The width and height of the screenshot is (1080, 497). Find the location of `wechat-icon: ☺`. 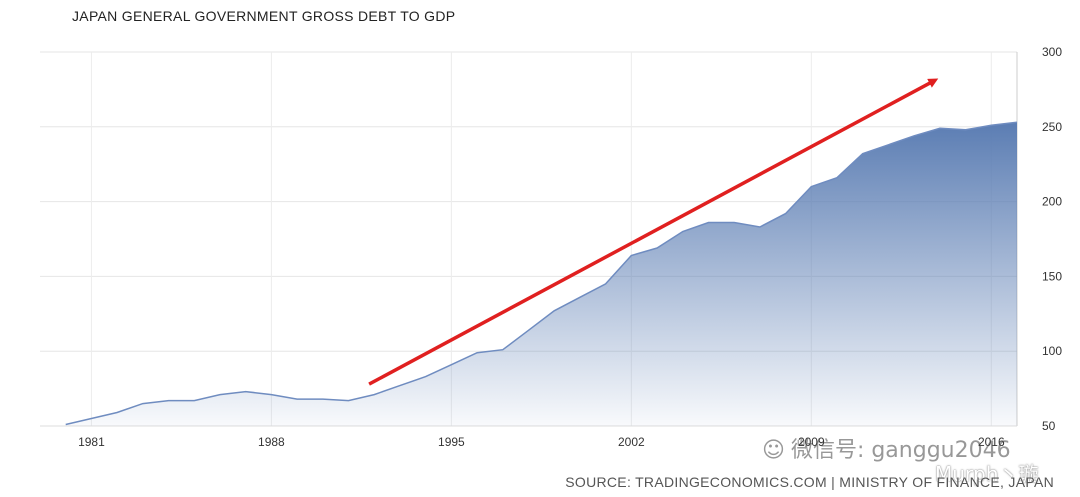

wechat-icon: ☺ is located at coordinates (773, 450).